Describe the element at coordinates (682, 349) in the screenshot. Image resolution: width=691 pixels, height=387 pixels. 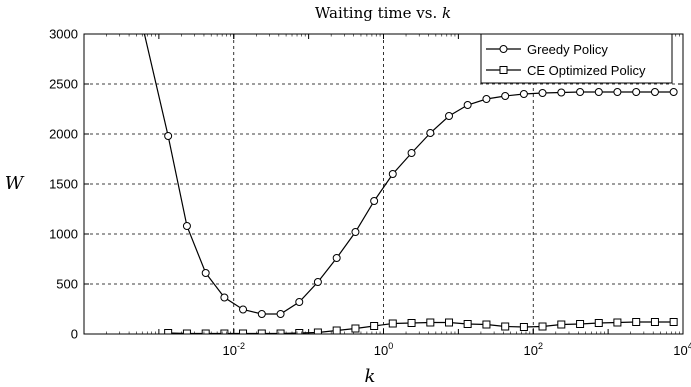
I see `x-tick-label: 10⁴` at that location.